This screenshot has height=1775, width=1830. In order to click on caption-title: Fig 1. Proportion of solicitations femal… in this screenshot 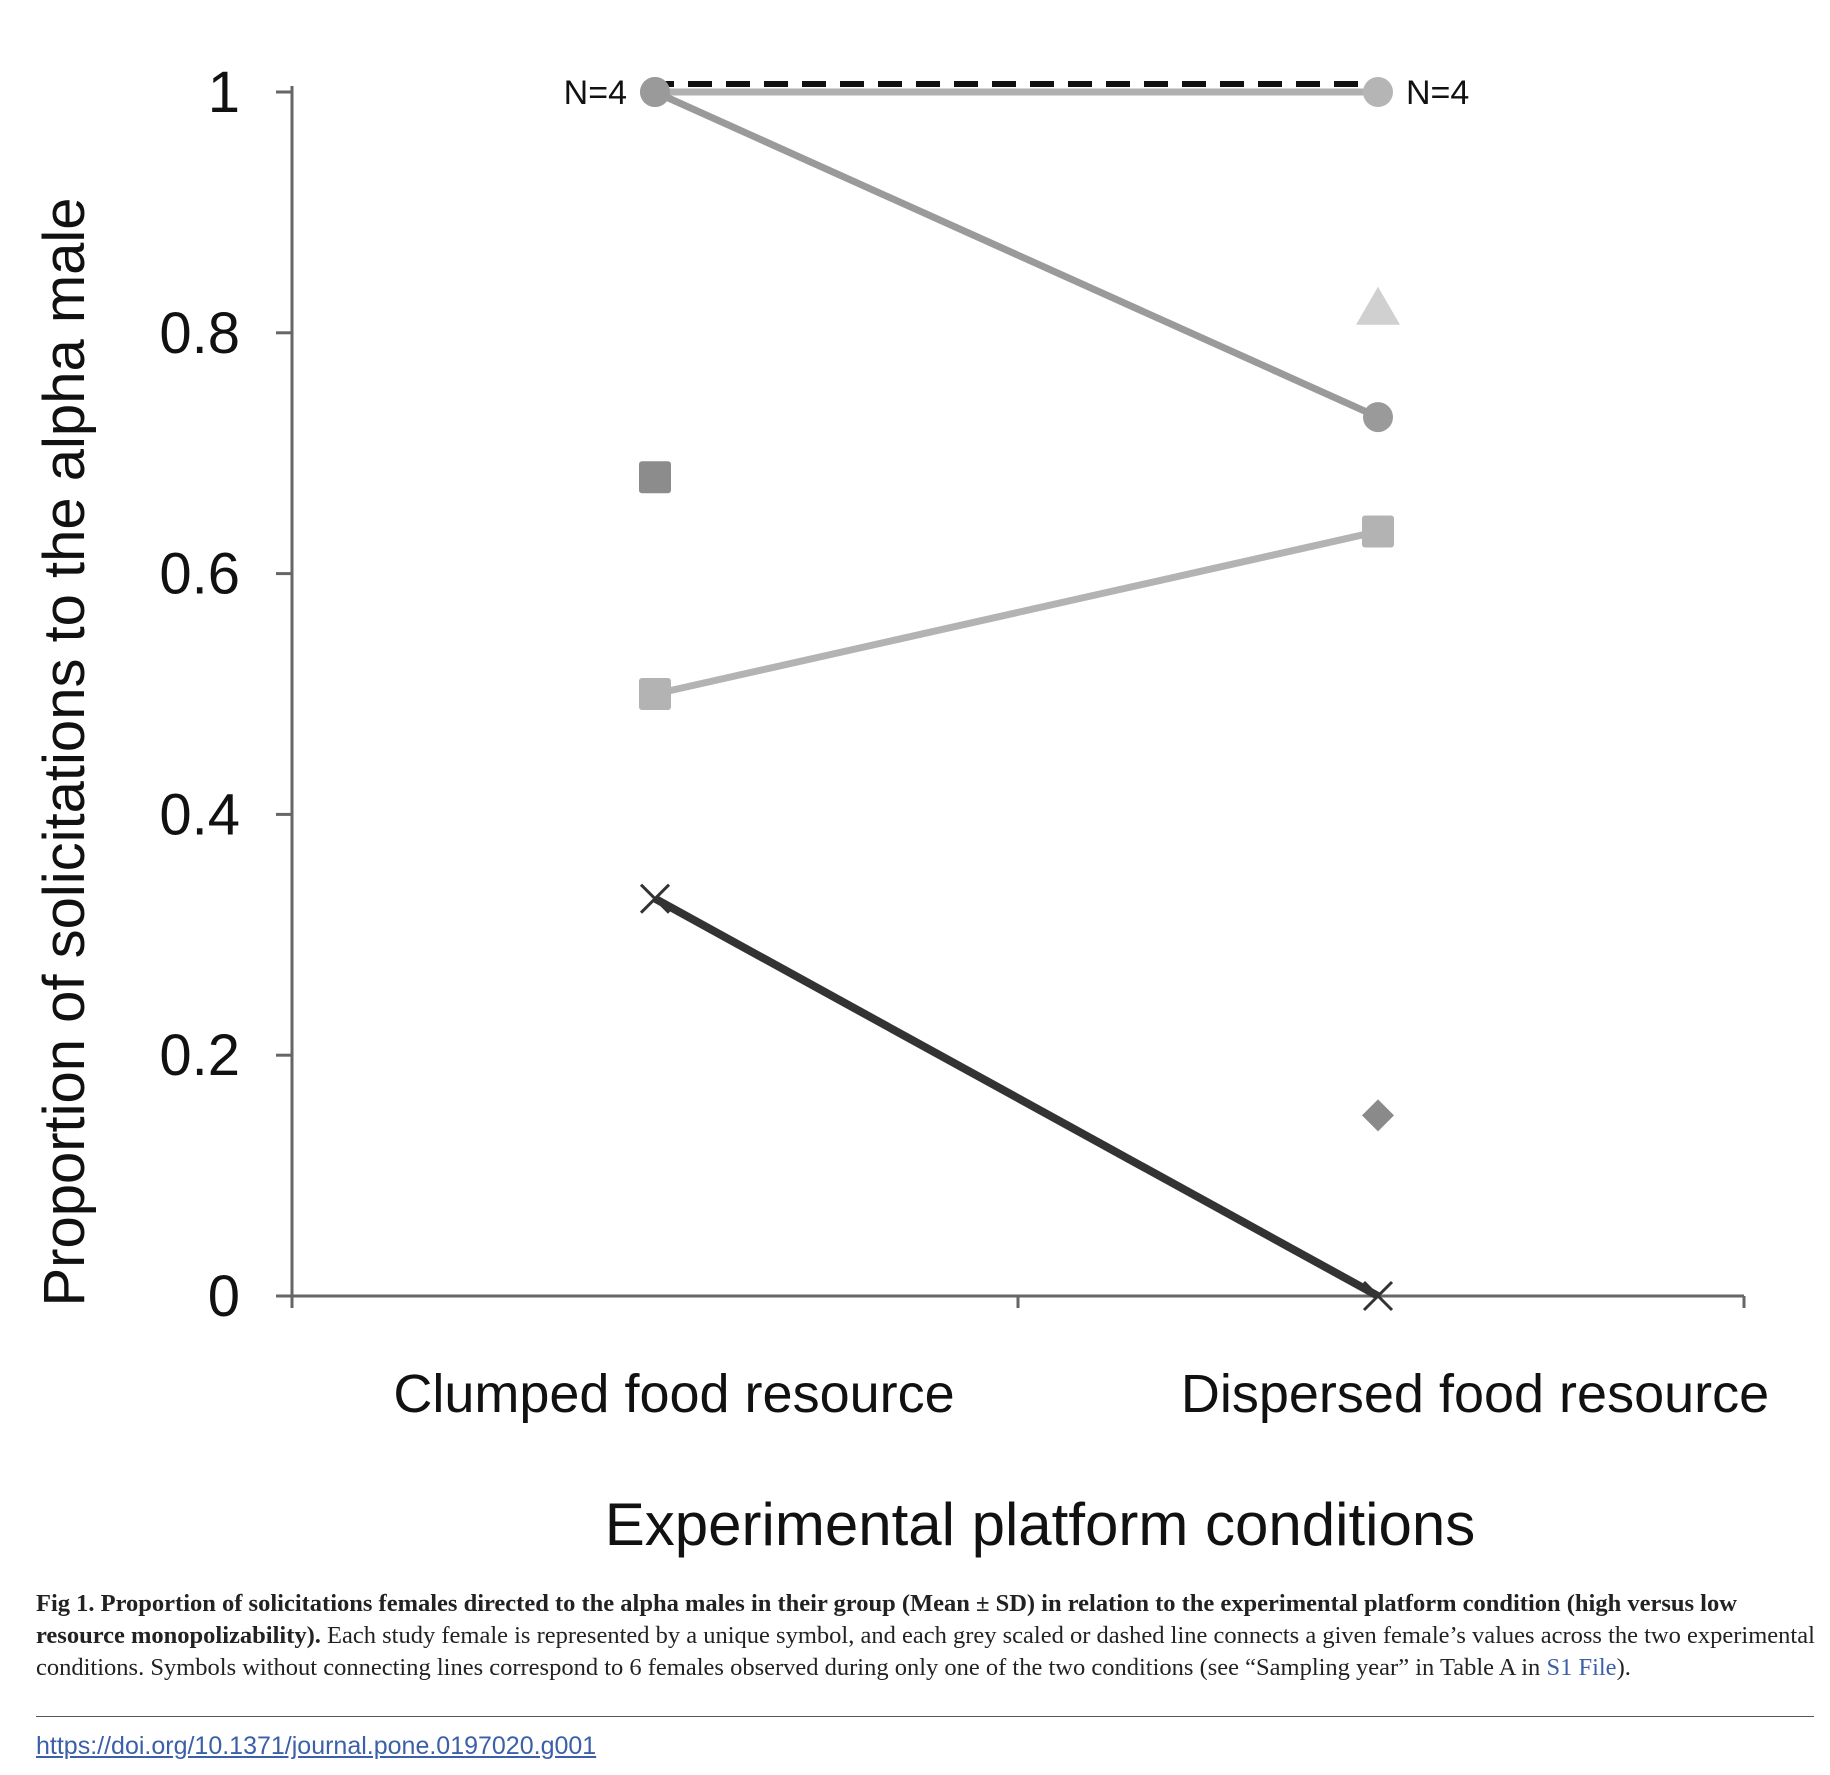, I will do `click(886, 1619)`.